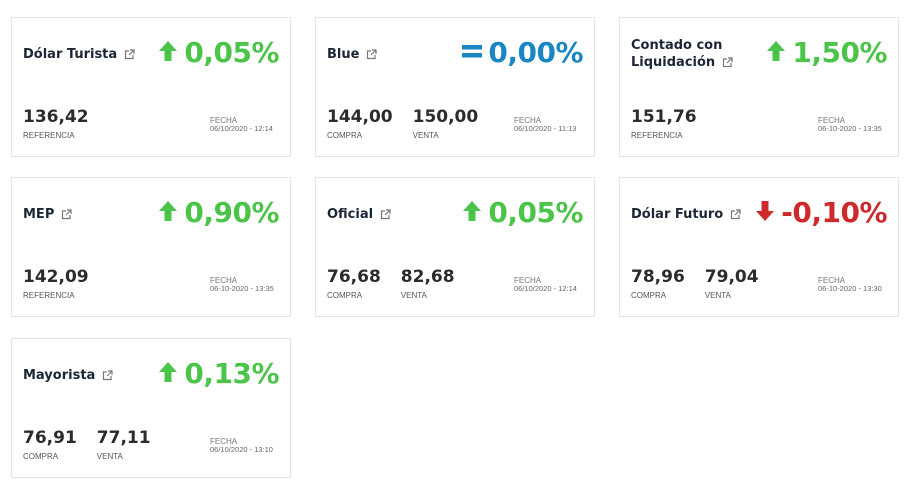 This screenshot has width=920, height=495. Describe the element at coordinates (231, 373) in the screenshot. I see `change-percent: 0,13%` at that location.